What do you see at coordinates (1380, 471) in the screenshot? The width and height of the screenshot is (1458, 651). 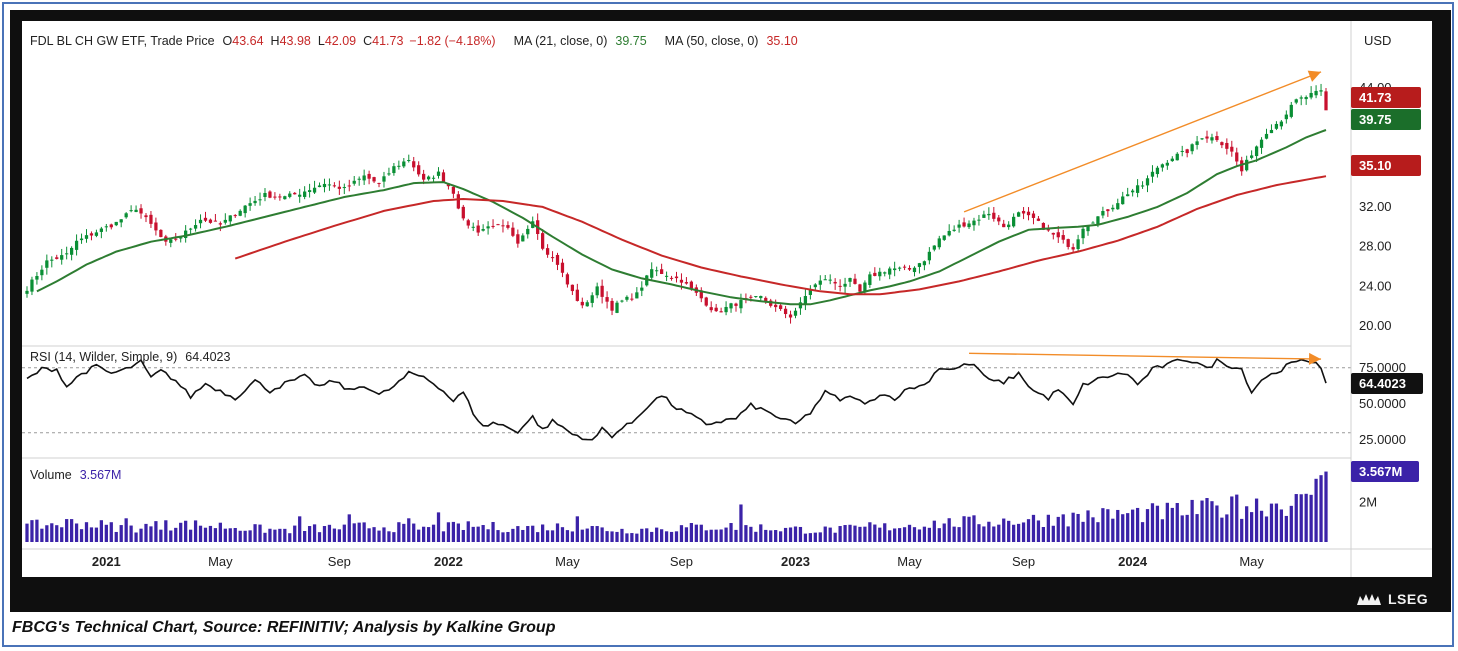 I see `volume-value-tag: 3.567M` at bounding box center [1380, 471].